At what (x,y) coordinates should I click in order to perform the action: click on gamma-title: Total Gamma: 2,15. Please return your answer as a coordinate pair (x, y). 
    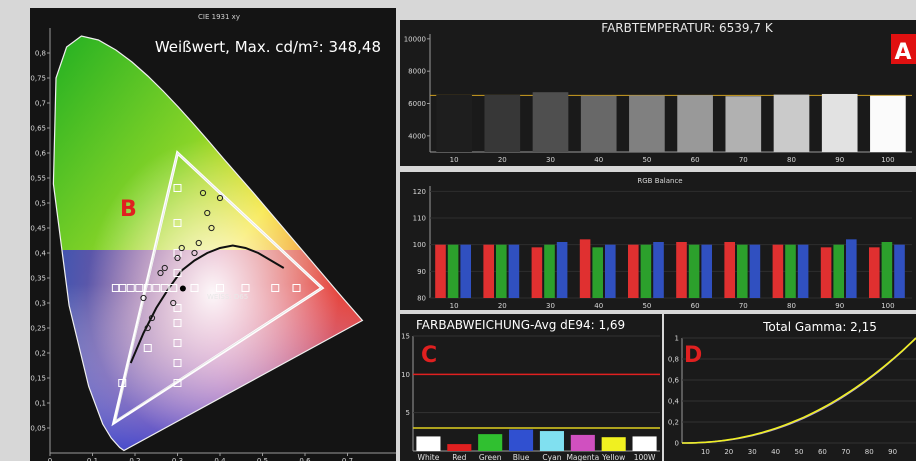
    Looking at the image, I should click on (819, 327).